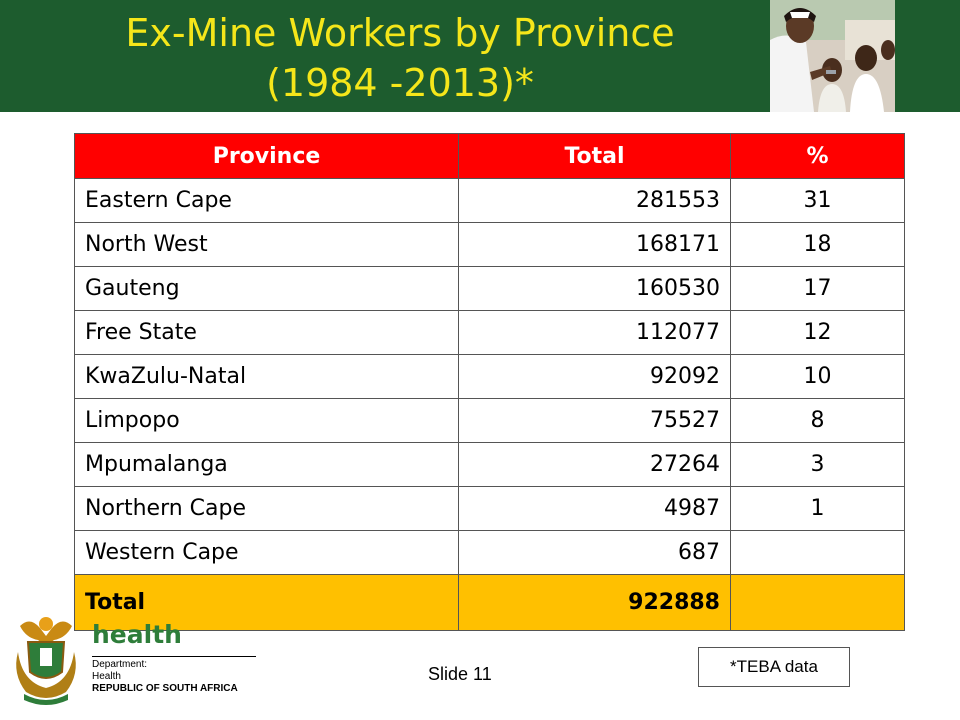 This screenshot has height=720, width=960. I want to click on cell-percent: 17, so click(817, 288).